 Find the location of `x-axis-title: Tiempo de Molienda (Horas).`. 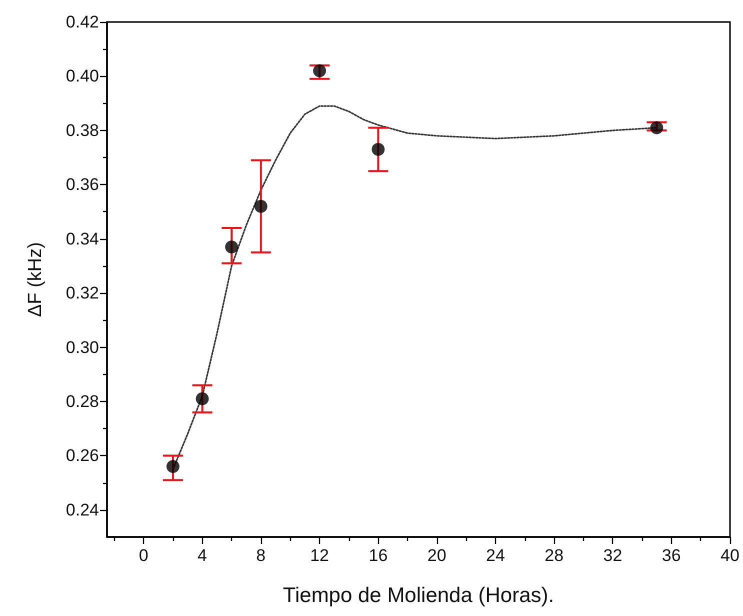

x-axis-title: Tiempo de Molienda (Horas). is located at coordinates (418, 595).